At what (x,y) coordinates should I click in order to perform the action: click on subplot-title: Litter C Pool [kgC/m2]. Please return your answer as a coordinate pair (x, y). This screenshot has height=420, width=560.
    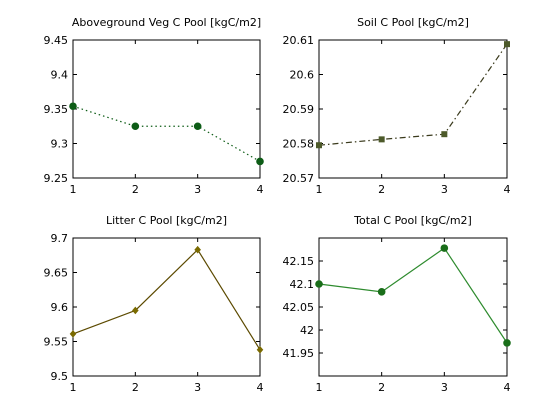
    Looking at the image, I should click on (166, 220).